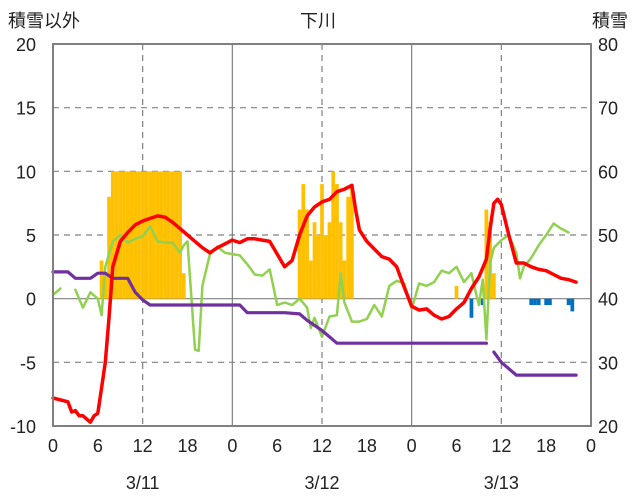 Image resolution: width=636 pixels, height=501 pixels. What do you see at coordinates (23, 236) in the screenshot?
I see `left-axis-ticks: 20 15 10 5 0 -5 -10` at bounding box center [23, 236].